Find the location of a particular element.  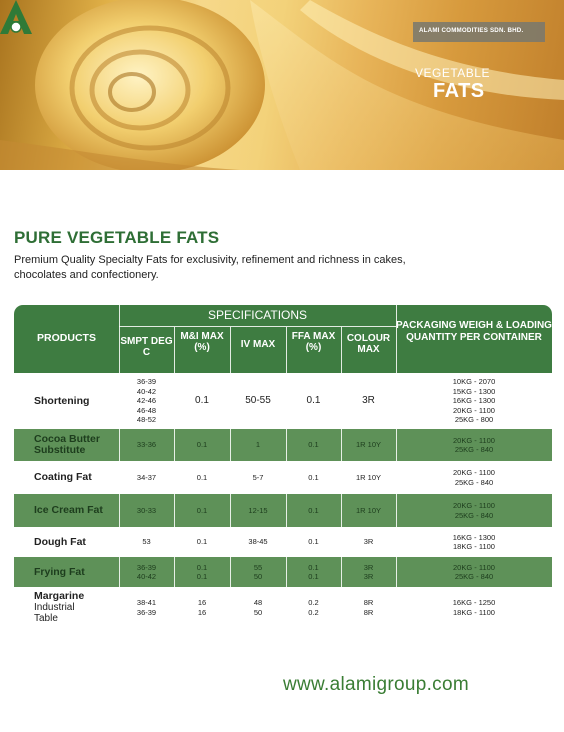

brand-bar: ALAMI COMMODITIES SDN. BHD. is located at coordinates (479, 32).